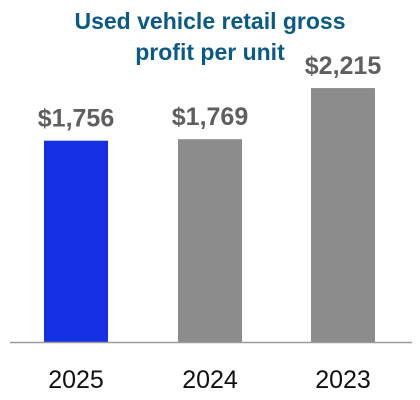 The width and height of the screenshot is (420, 400). Describe the element at coordinates (76, 380) in the screenshot. I see `x-tick-label-2025: 2025` at that location.